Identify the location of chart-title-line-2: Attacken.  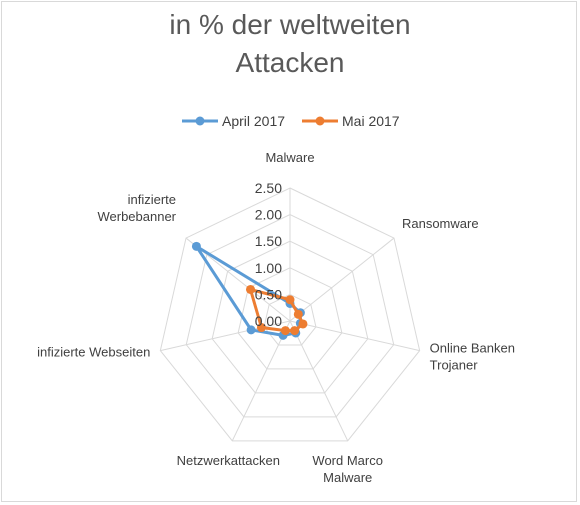
(290, 62).